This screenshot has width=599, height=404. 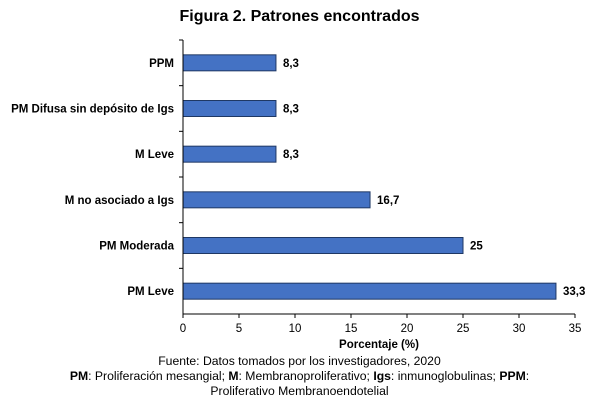 What do you see at coordinates (295, 329) in the screenshot?
I see `x-tick-label-2: 10` at bounding box center [295, 329].